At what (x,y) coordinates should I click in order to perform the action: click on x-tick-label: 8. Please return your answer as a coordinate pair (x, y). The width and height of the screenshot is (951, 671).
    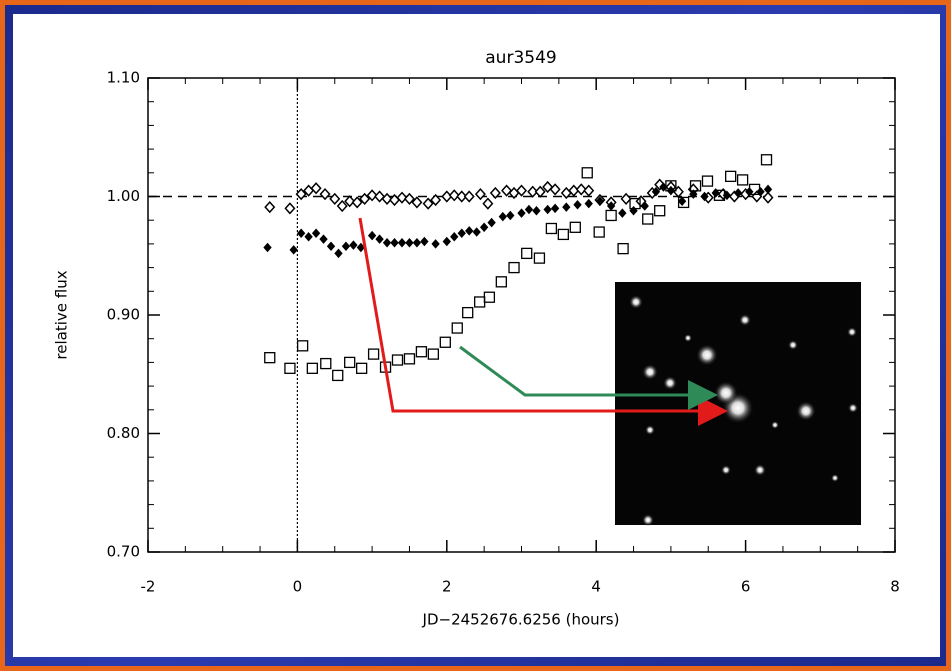
    Looking at the image, I should click on (895, 587).